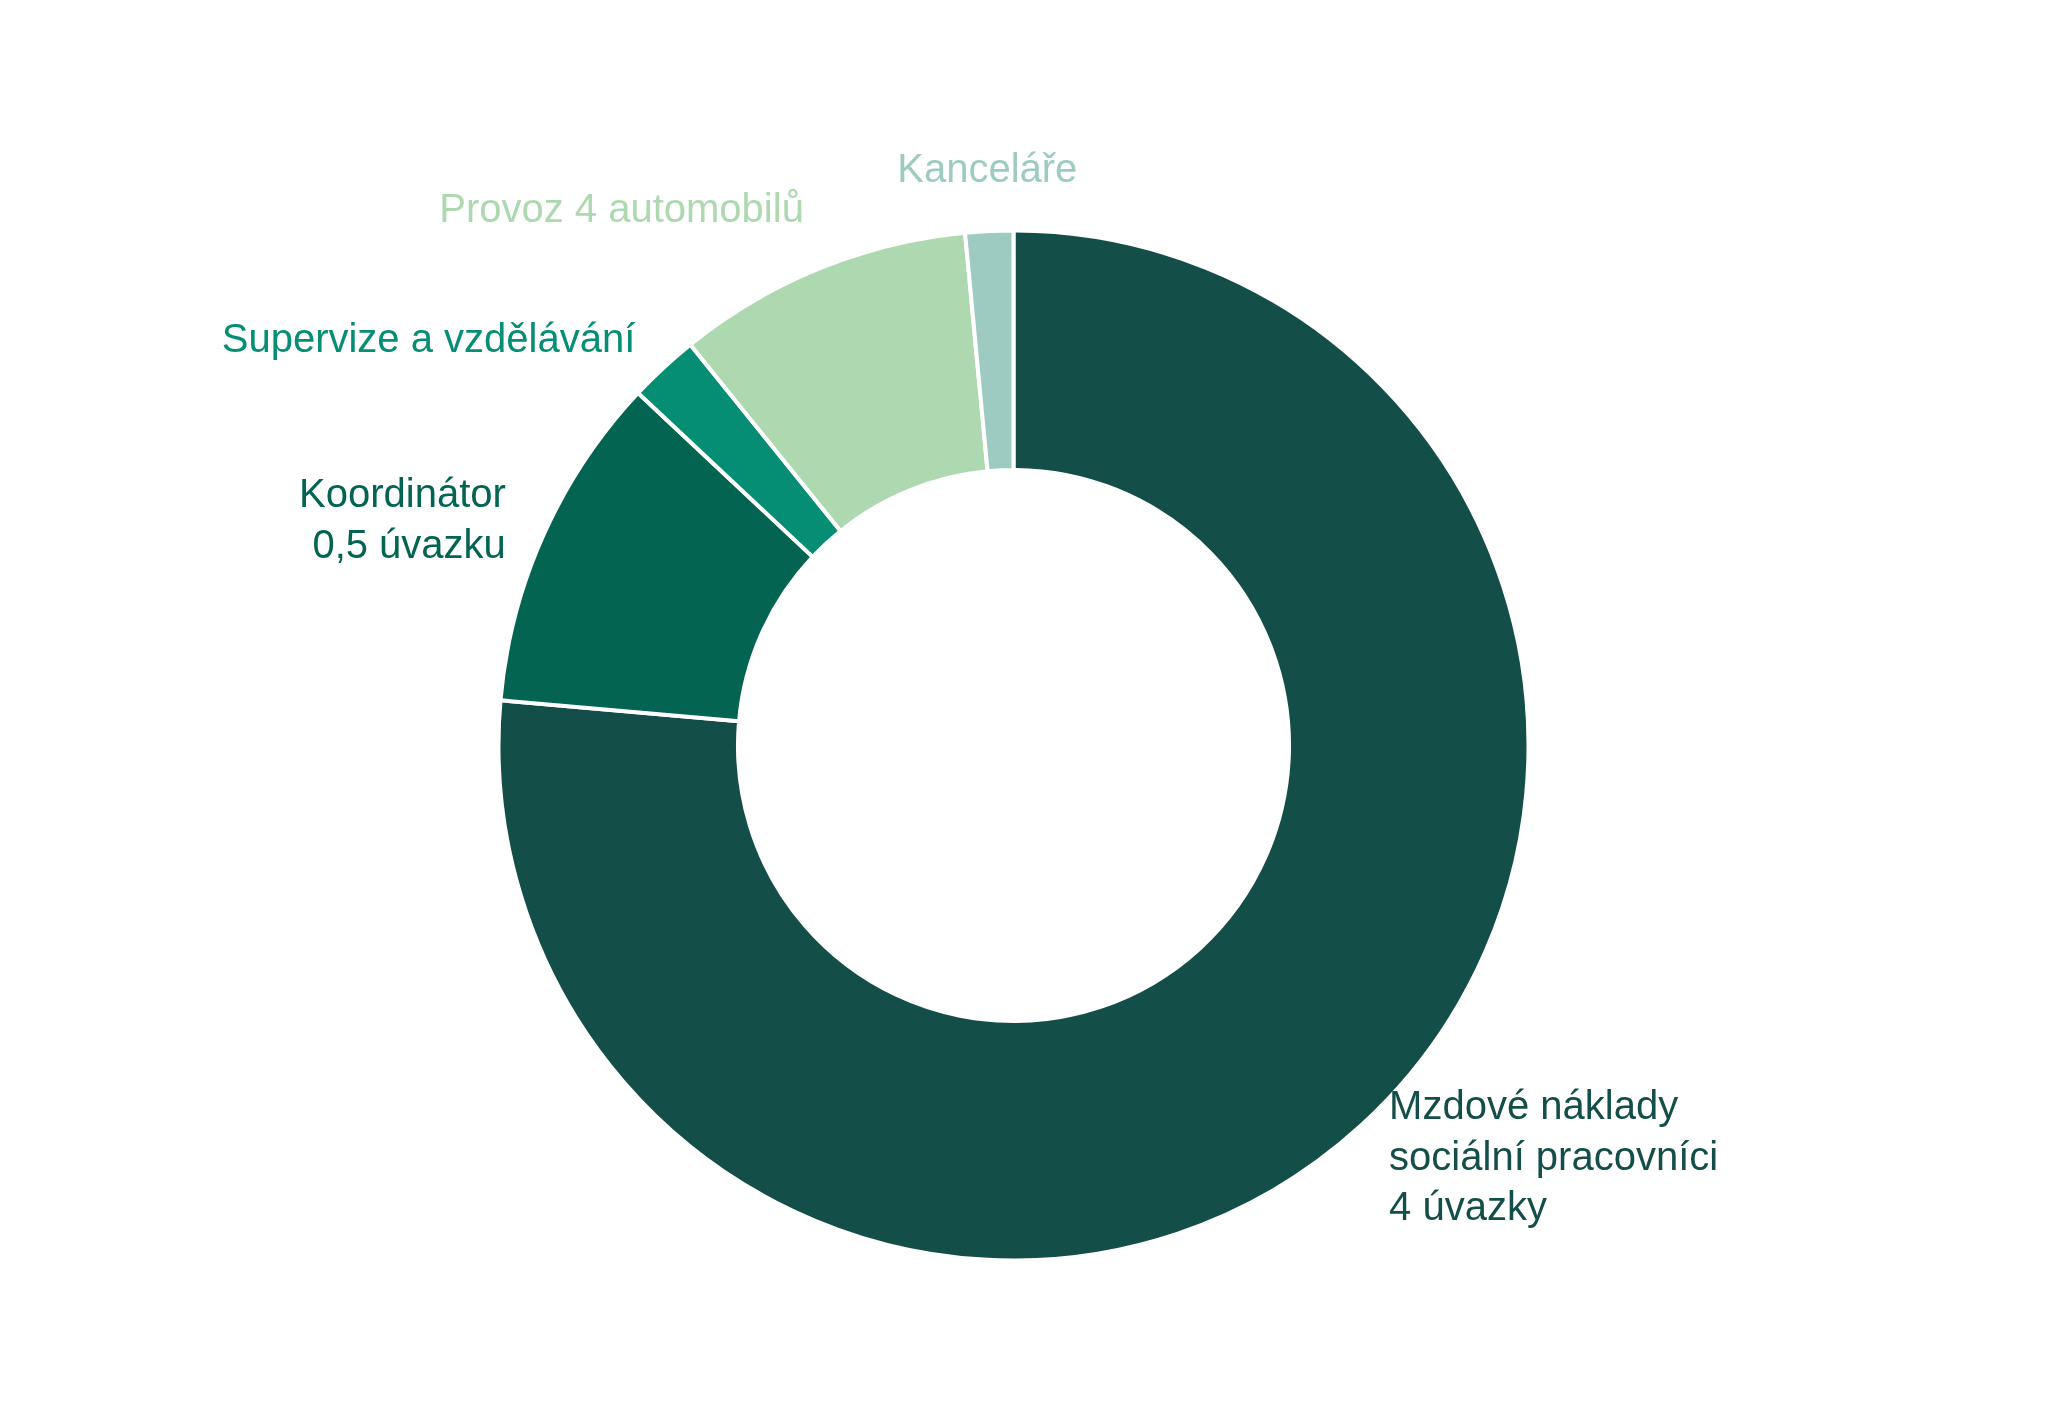  Describe the element at coordinates (987, 167) in the screenshot. I see `slice-label: Kanceláře` at that location.